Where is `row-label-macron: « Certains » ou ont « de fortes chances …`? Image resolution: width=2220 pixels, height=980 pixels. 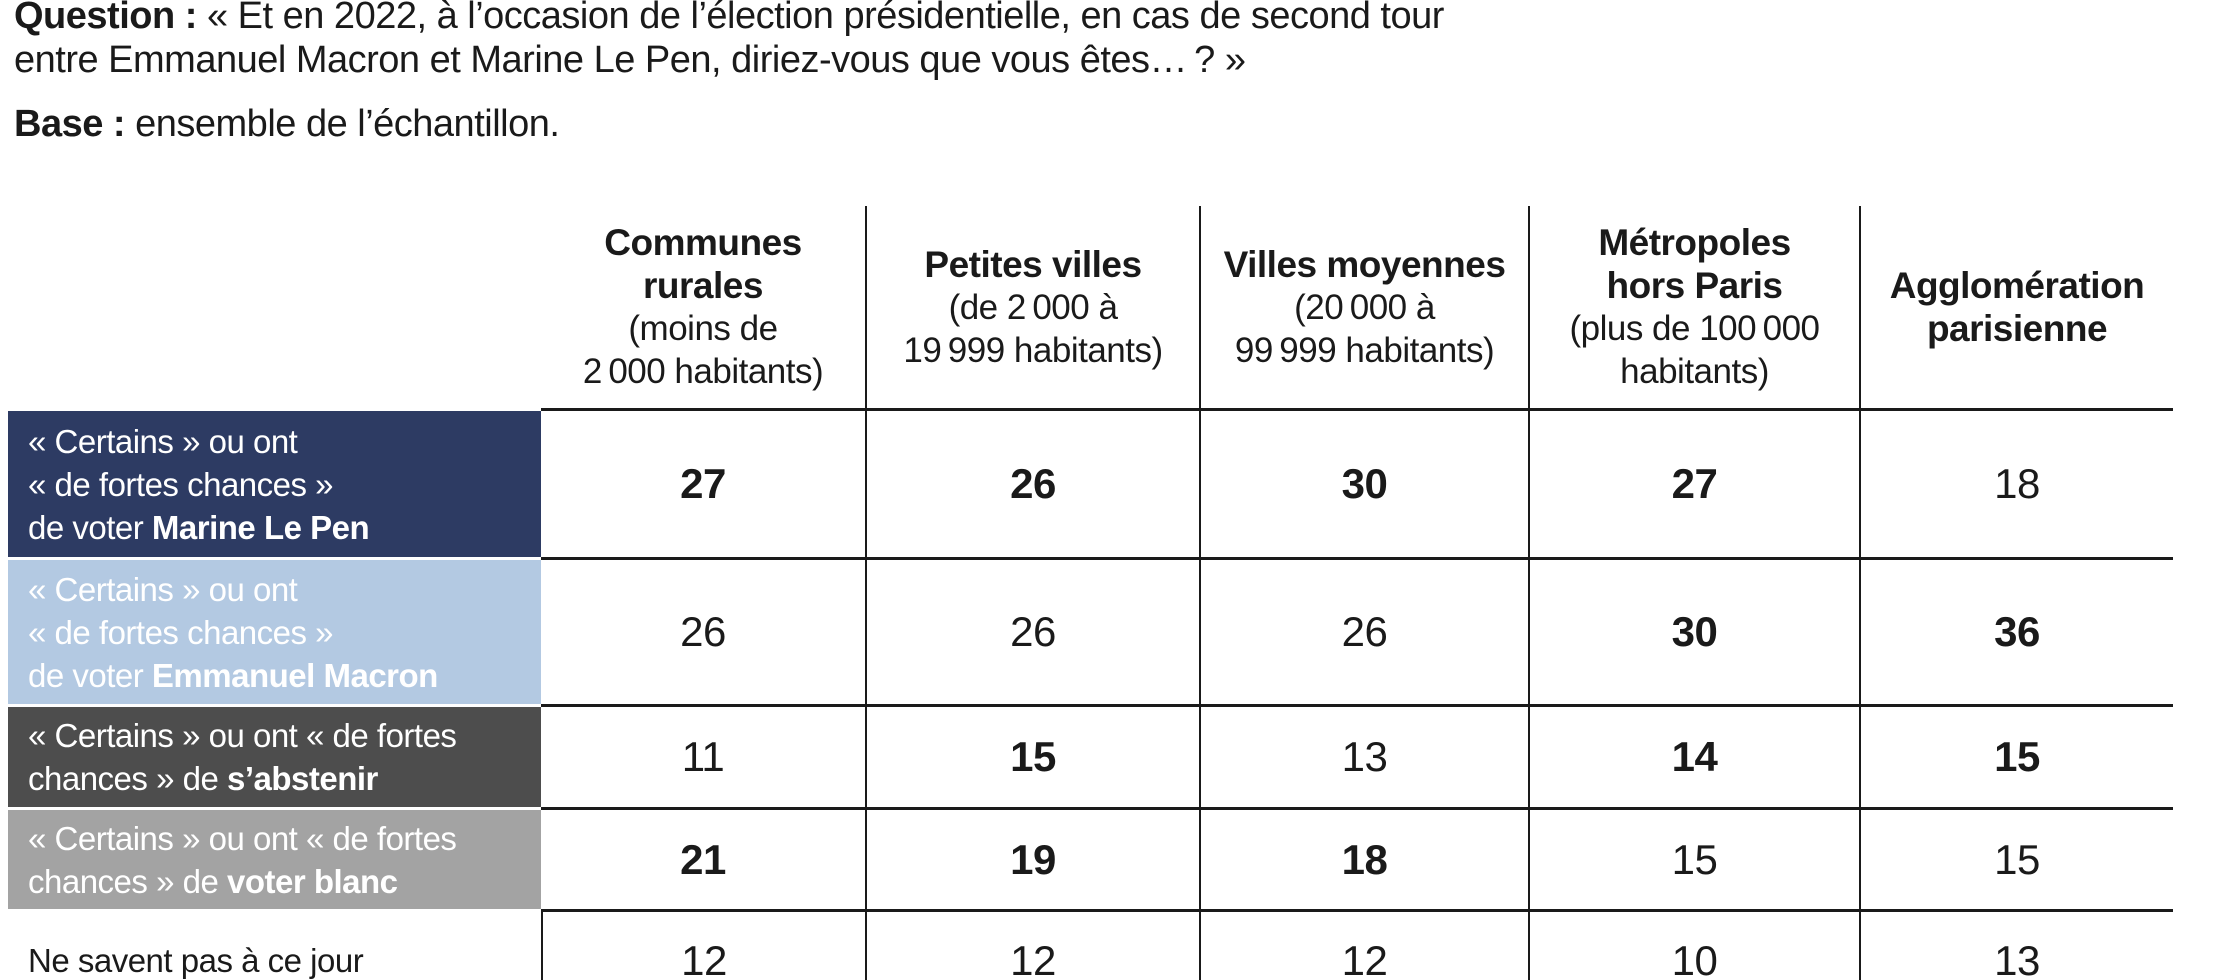
row-label-macron: « Certains » ou ont « de fortes chances … is located at coordinates (274, 630).